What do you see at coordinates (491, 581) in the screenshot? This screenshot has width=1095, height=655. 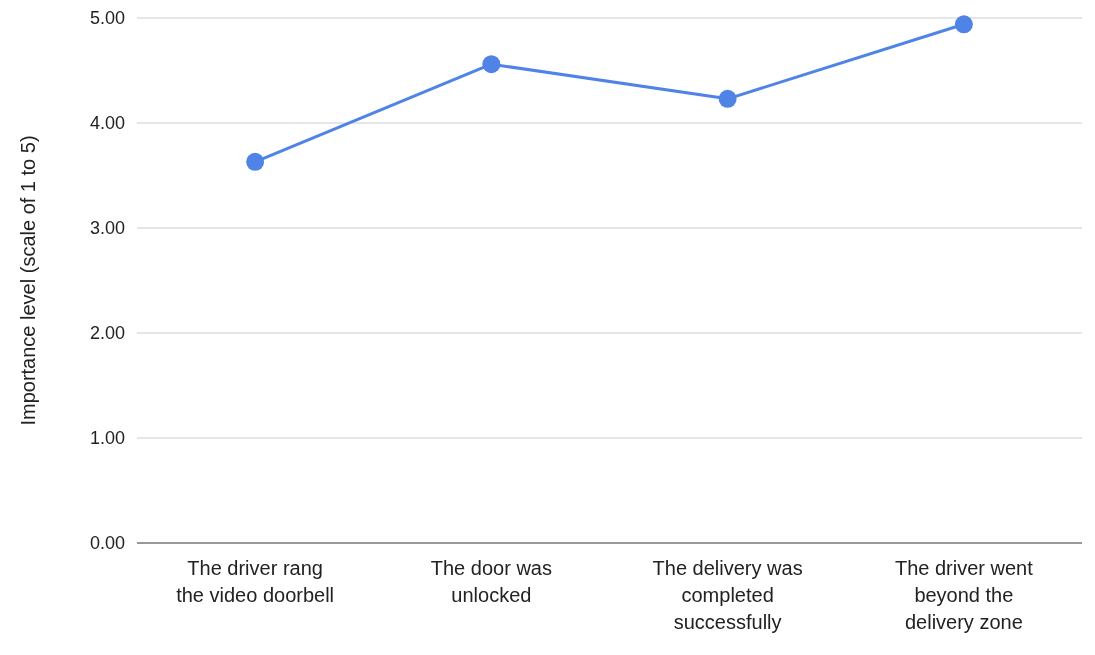 I see `x-tick-label: The door was unlocked` at bounding box center [491, 581].